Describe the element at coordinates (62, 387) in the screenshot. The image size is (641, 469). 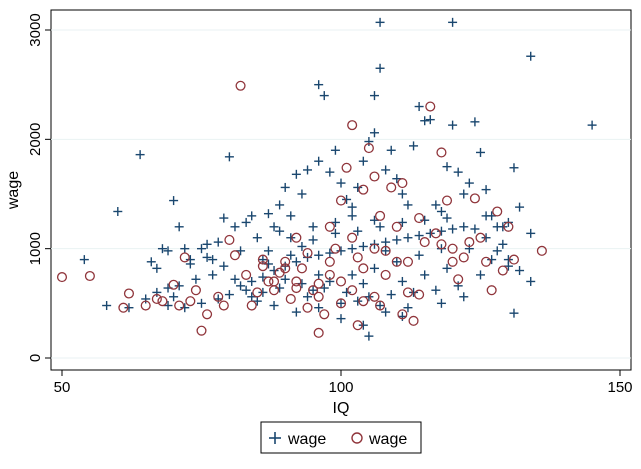
I see `x-tick-label: 50` at that location.